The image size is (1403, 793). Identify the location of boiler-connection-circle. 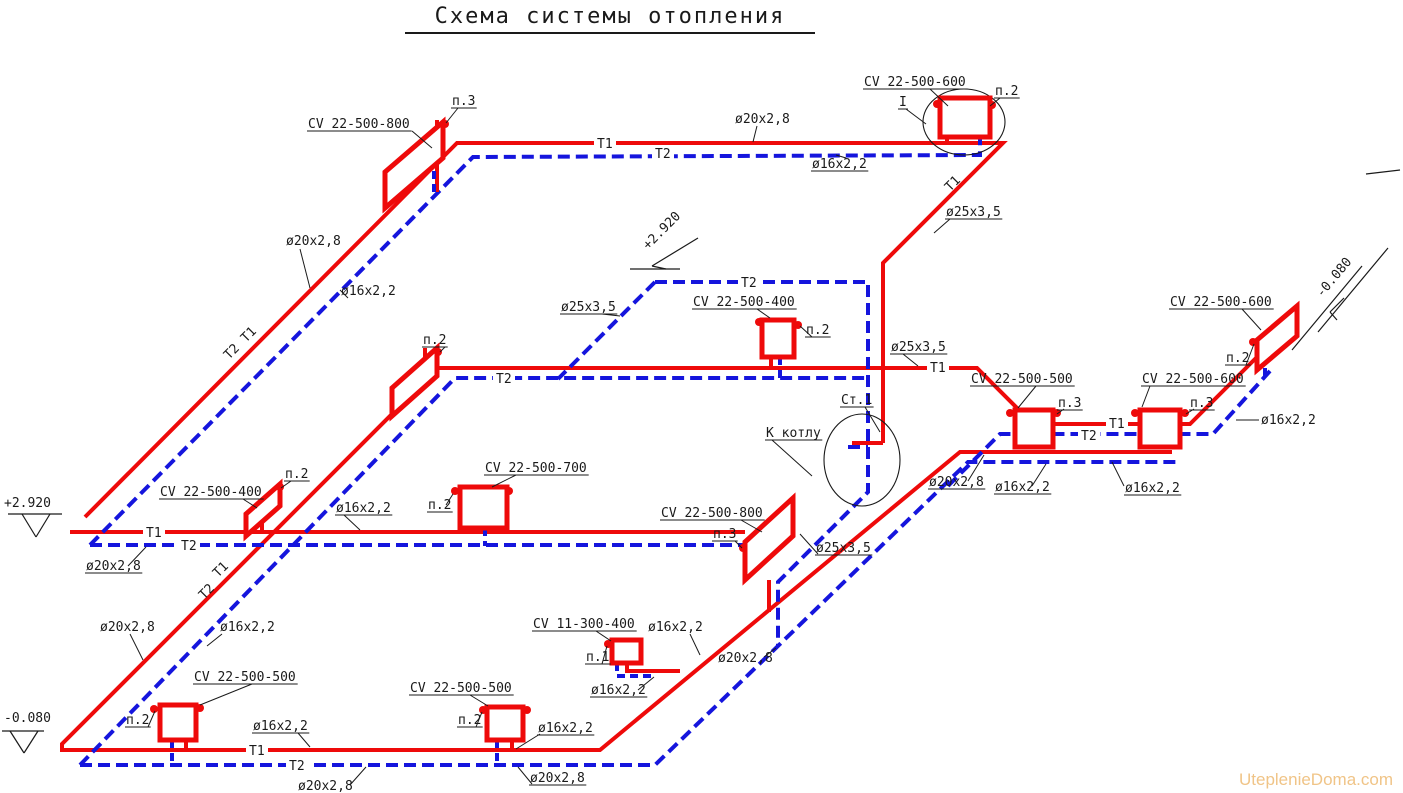
(862, 460).